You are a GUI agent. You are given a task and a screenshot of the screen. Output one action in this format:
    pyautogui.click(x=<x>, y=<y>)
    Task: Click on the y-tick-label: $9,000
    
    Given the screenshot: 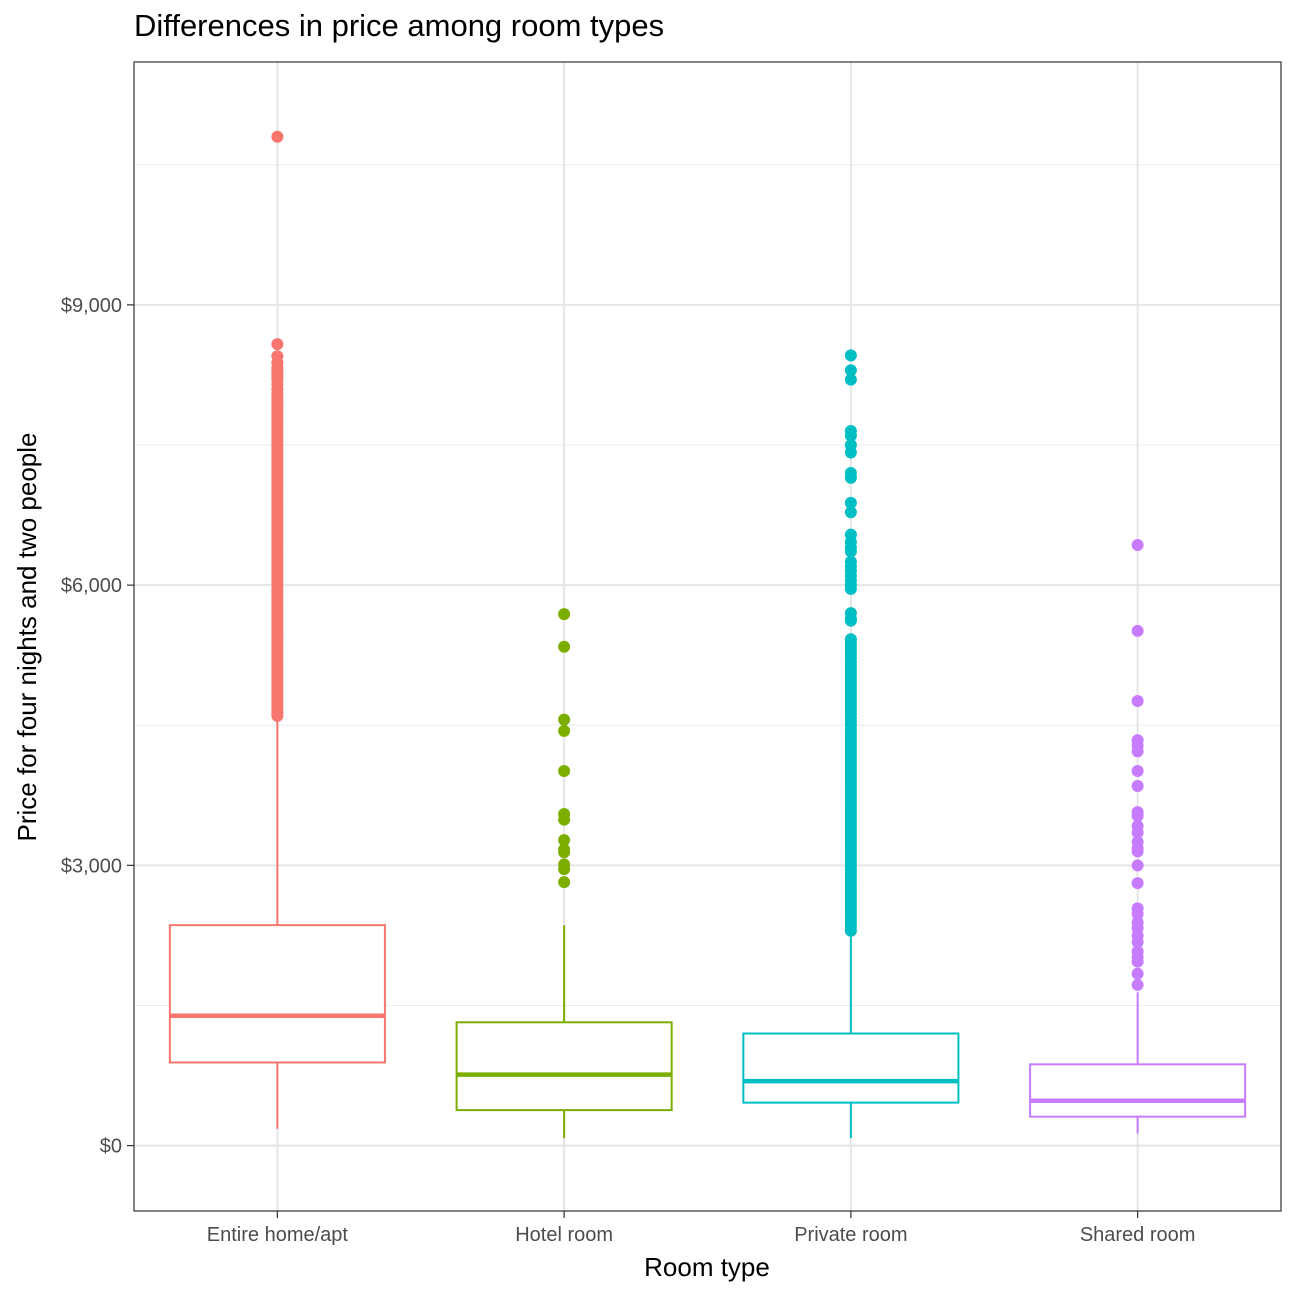 What is the action you would take?
    pyautogui.click(x=91, y=306)
    